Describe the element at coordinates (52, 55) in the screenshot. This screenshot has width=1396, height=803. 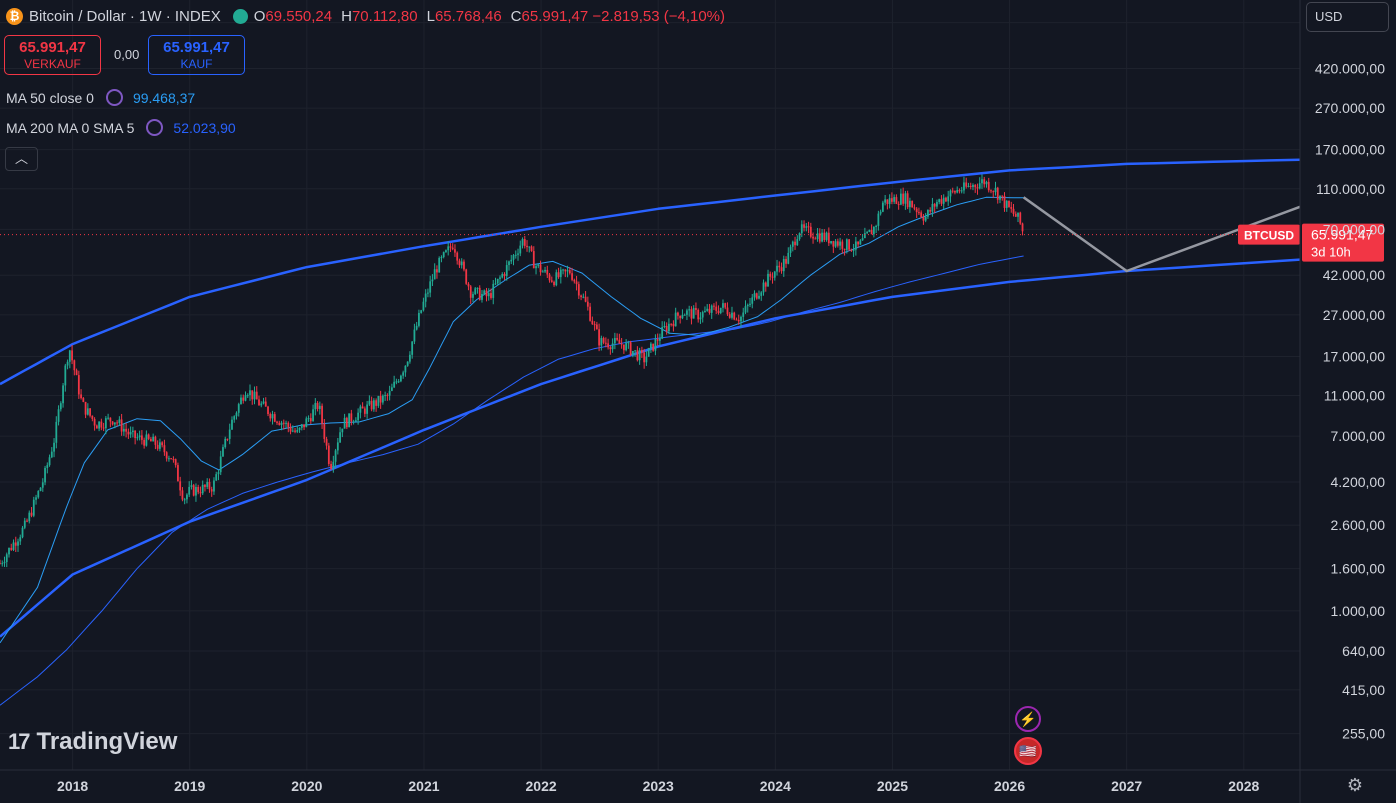
I see `sell-button: 65.991,47 VERKAUF` at that location.